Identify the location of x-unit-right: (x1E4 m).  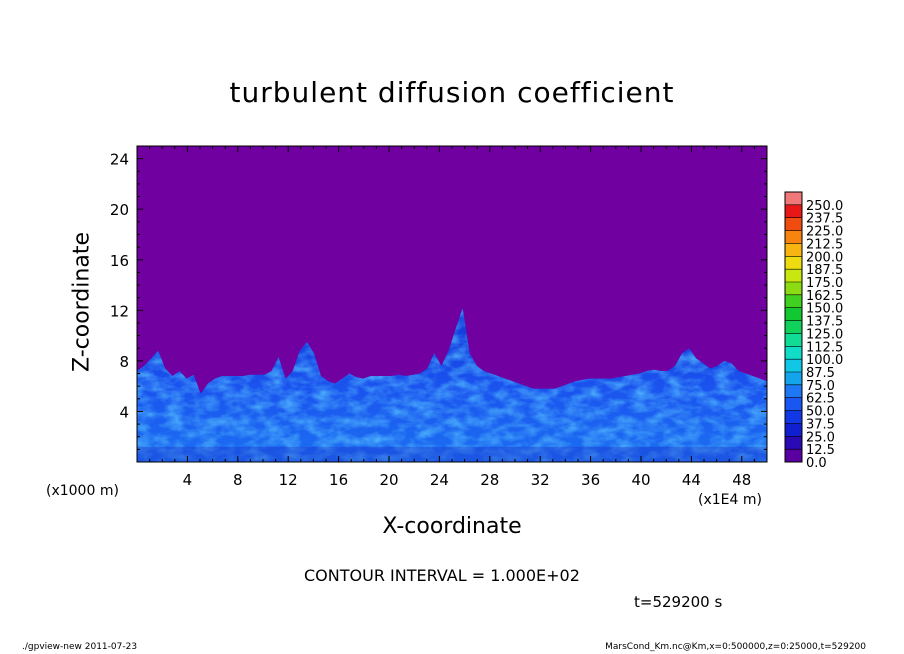
(730, 500).